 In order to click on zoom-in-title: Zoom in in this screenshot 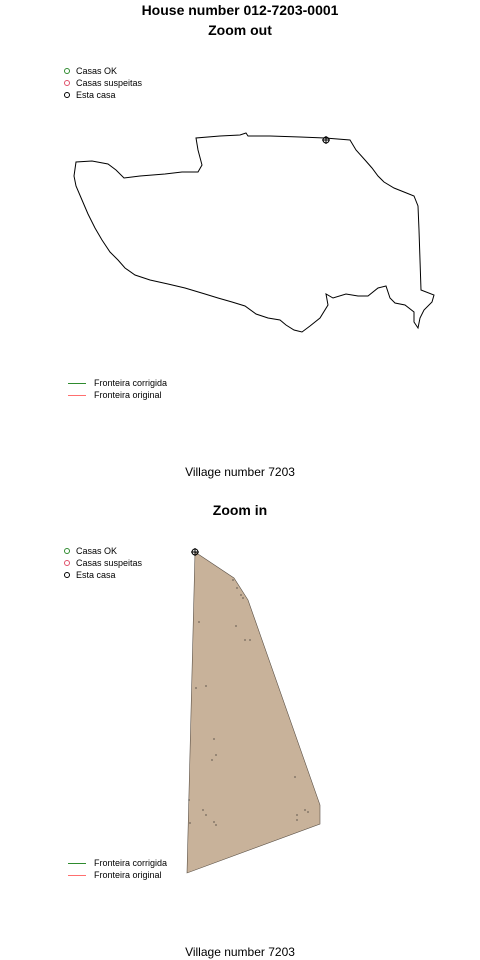, I will do `click(240, 510)`.